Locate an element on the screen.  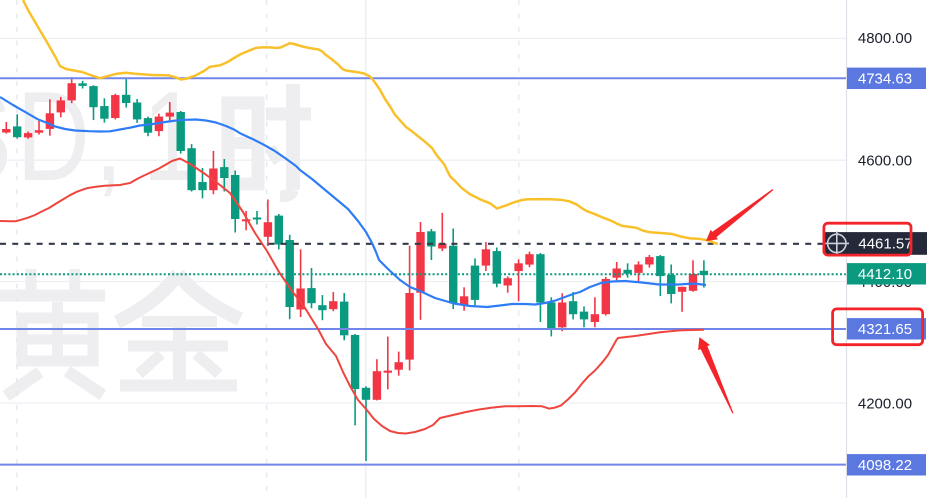
svg-text: 4200.00 is located at coordinates (885, 403).